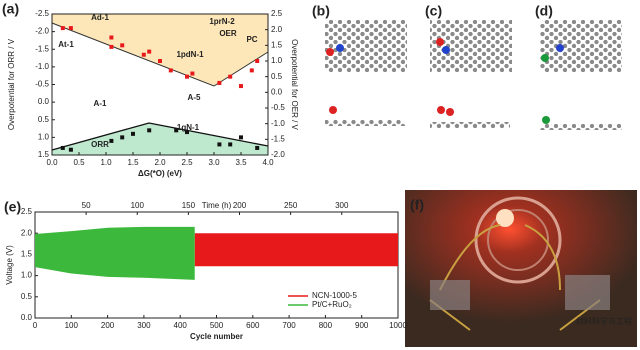 Image resolution: width=640 pixels, height=350 pixels. What do you see at coordinates (27, 232) in the screenshot?
I see `y-tick-label: 2.0` at bounding box center [27, 232].